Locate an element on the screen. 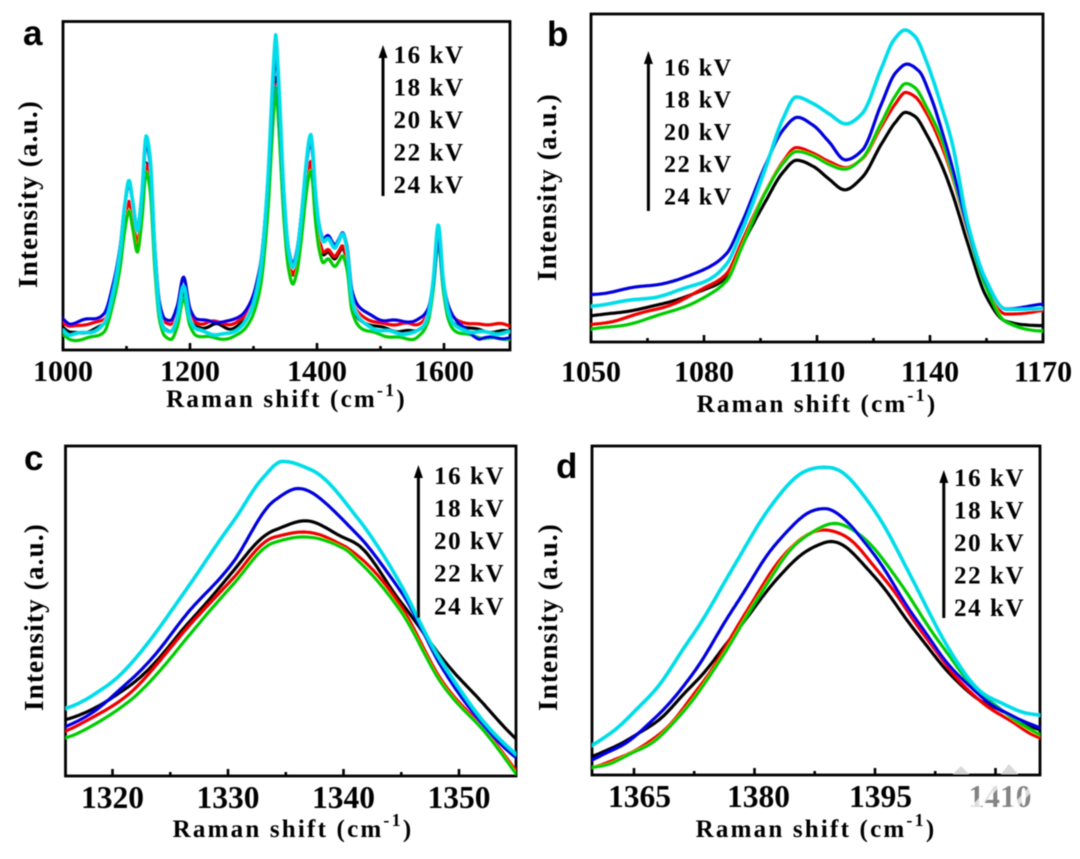 The width and height of the screenshot is (1080, 859). svg-text: 1000 is located at coordinates (63, 371).